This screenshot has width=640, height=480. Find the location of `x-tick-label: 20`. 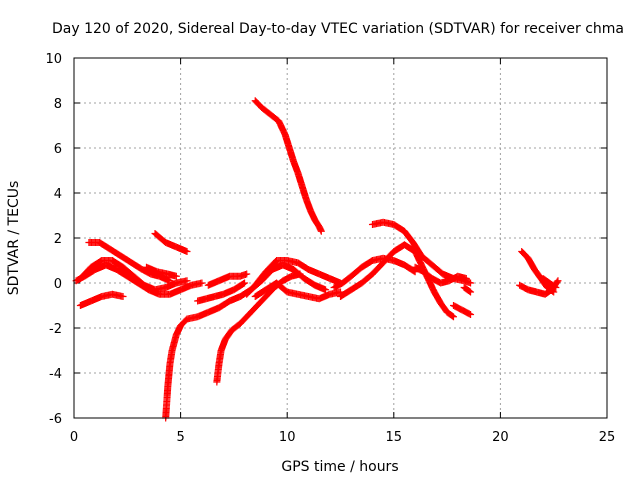

x-tick-label: 20 is located at coordinates (500, 437).